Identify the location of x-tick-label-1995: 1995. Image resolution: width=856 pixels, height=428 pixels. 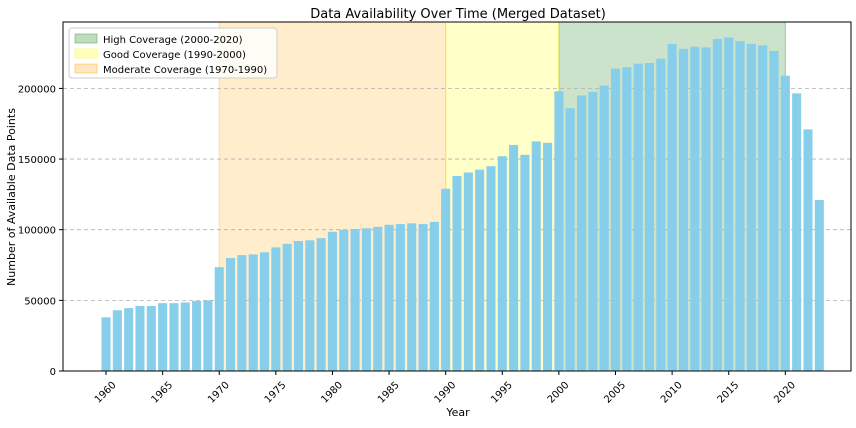
(502, 393).